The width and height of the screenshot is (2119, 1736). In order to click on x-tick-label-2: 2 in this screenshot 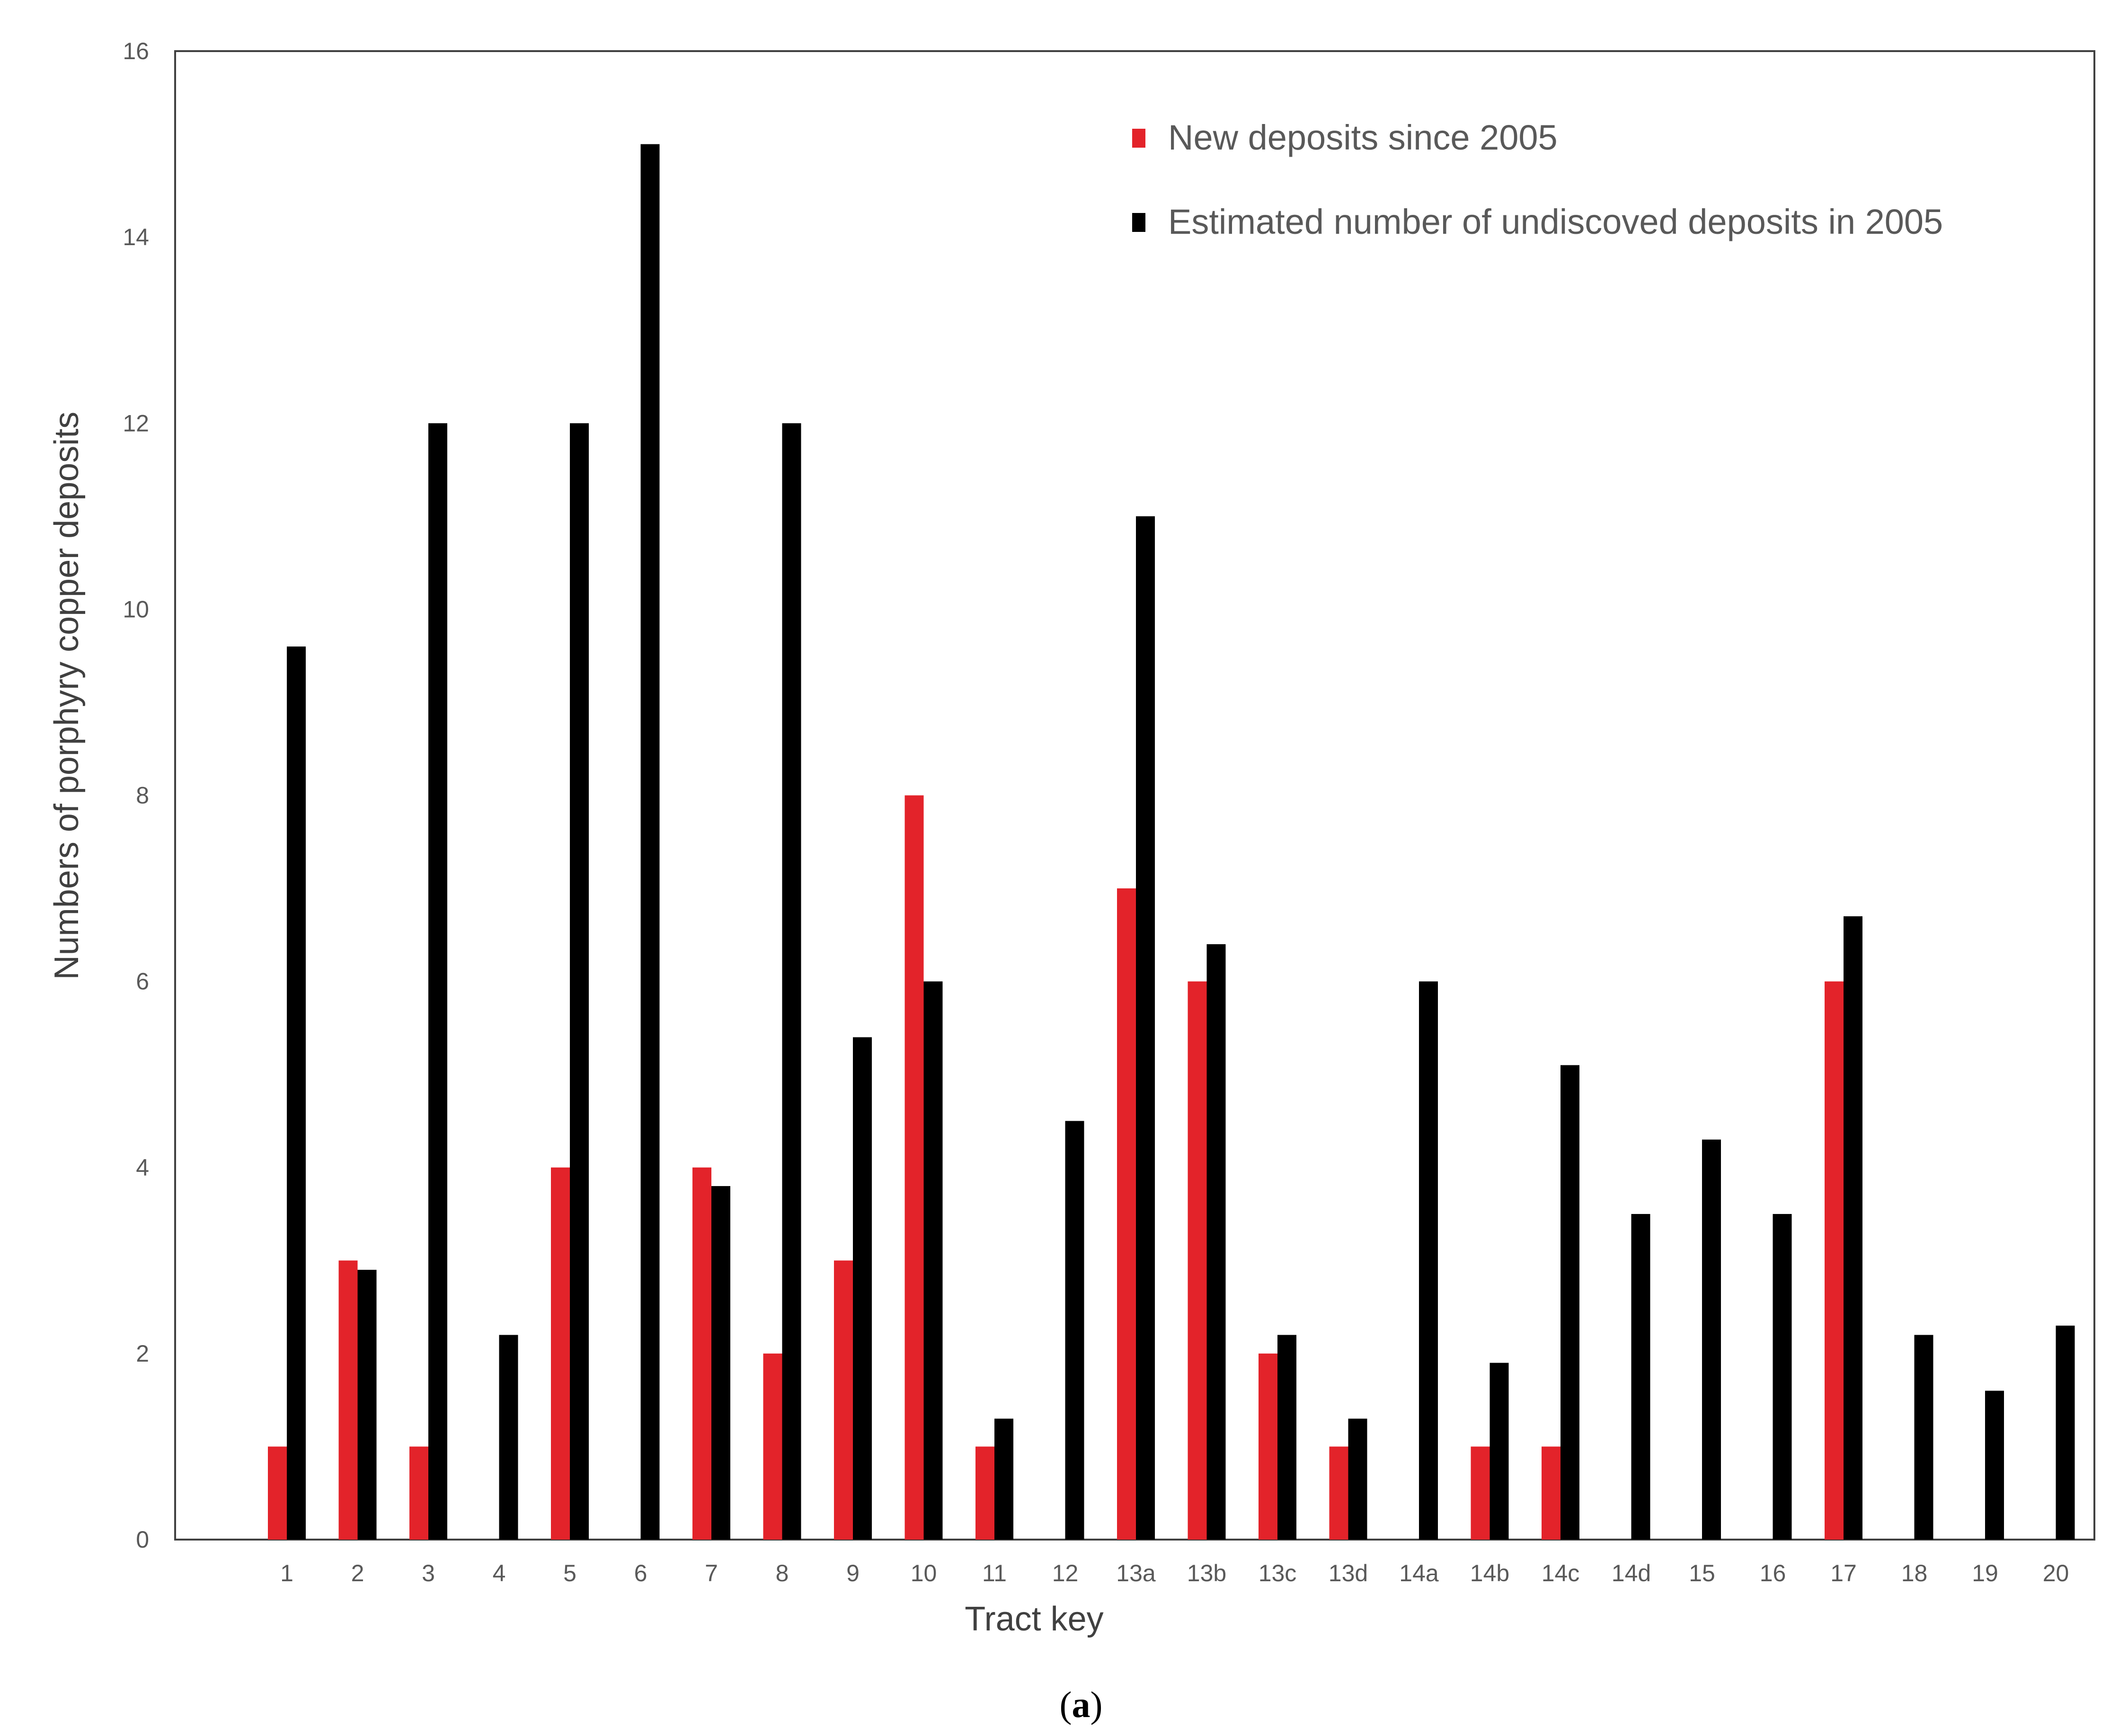, I will do `click(358, 1573)`.